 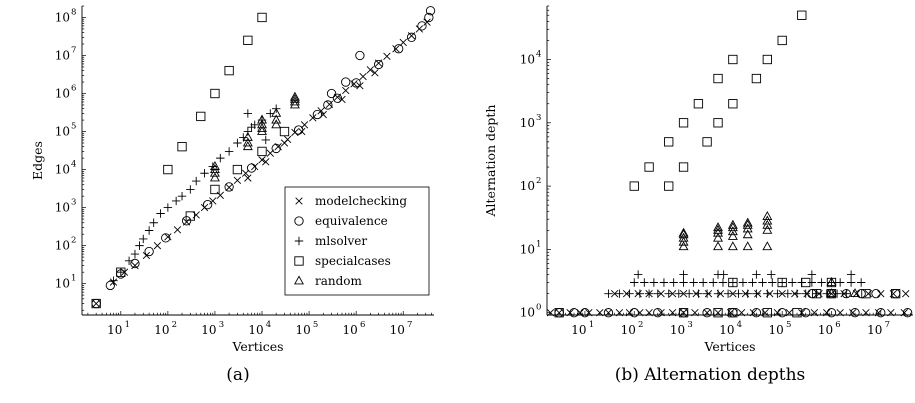 I want to click on legend-label-specialcases: specialcases, so click(x=353, y=261).